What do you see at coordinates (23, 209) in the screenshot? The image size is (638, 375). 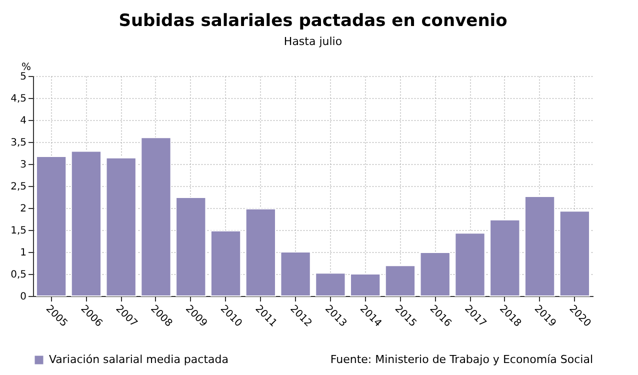 I see `y-tick-label: 2` at bounding box center [23, 209].